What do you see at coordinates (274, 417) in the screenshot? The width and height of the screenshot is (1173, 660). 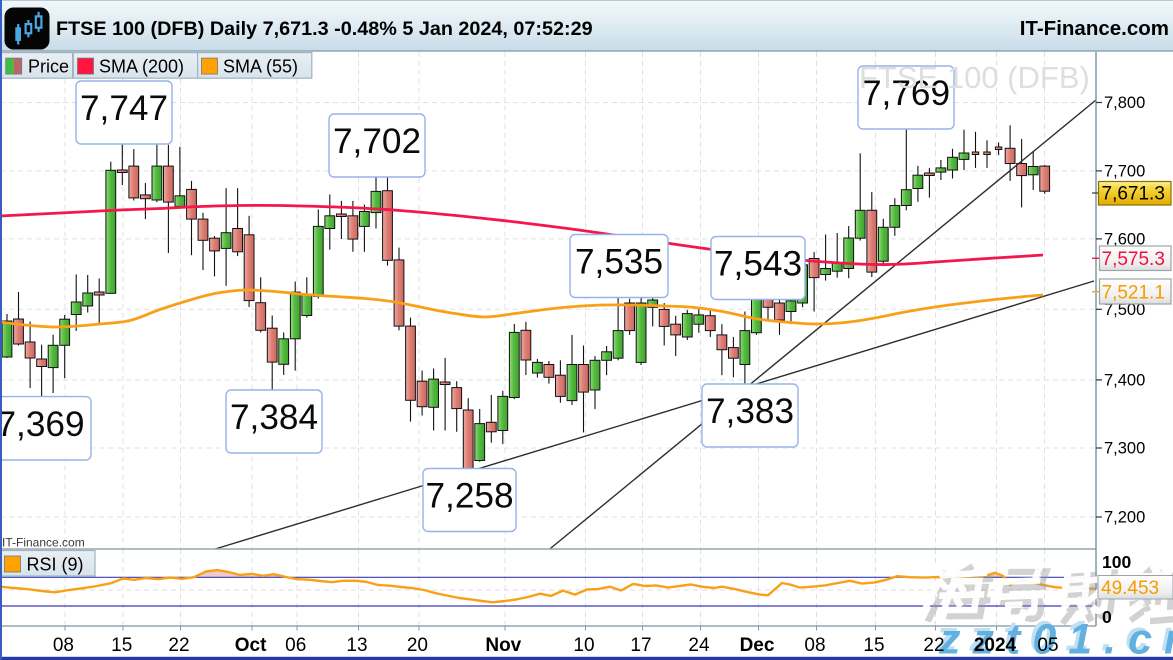 I see `svg-text: 7,384` at bounding box center [274, 417].